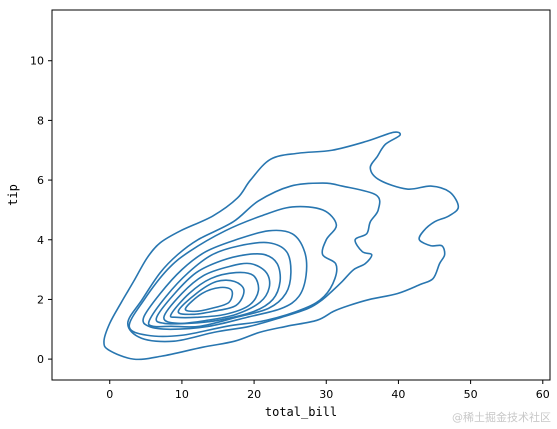  Describe the element at coordinates (40, 180) in the screenshot. I see `y-tick-label: 6` at that location.